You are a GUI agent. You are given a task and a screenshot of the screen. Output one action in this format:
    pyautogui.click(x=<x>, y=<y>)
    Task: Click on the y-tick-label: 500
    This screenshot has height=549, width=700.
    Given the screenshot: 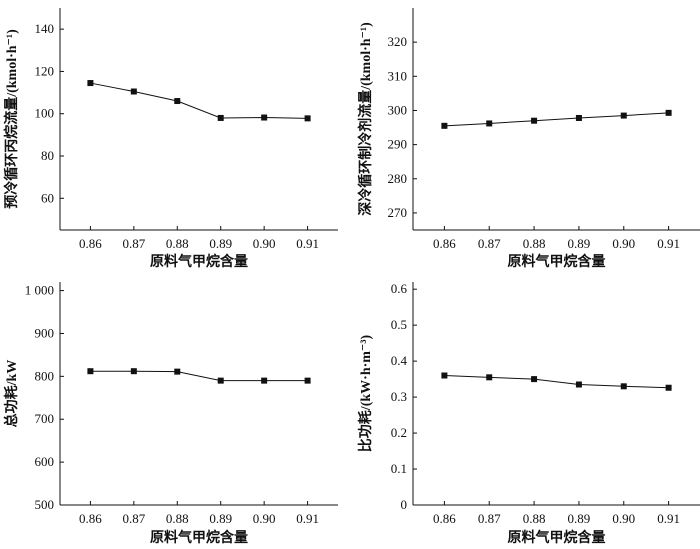 What is the action you would take?
    pyautogui.click(x=45, y=504)
    